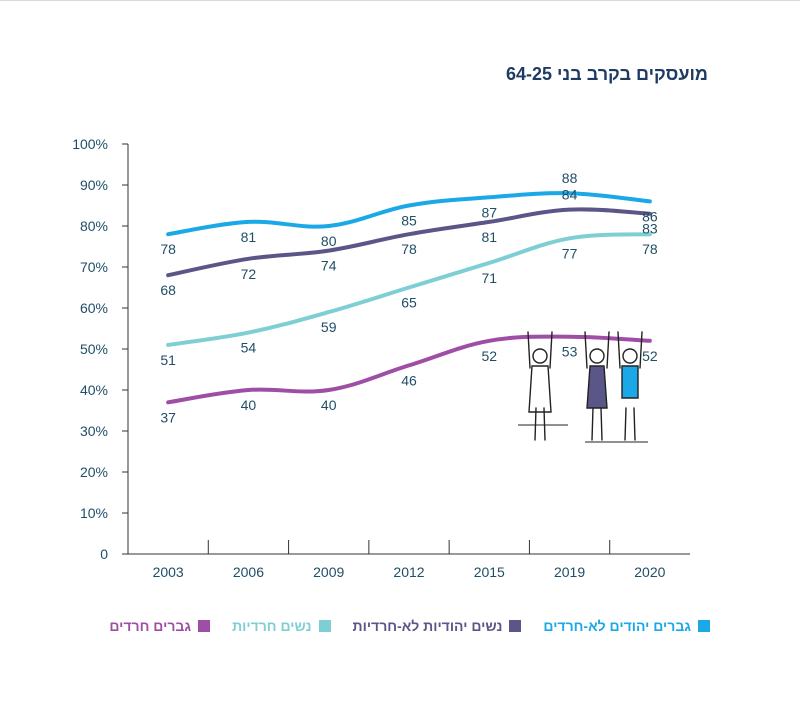 The height and width of the screenshot is (704, 800). Describe the element at coordinates (94, 390) in the screenshot. I see `y-tick-label: 40%` at that location.